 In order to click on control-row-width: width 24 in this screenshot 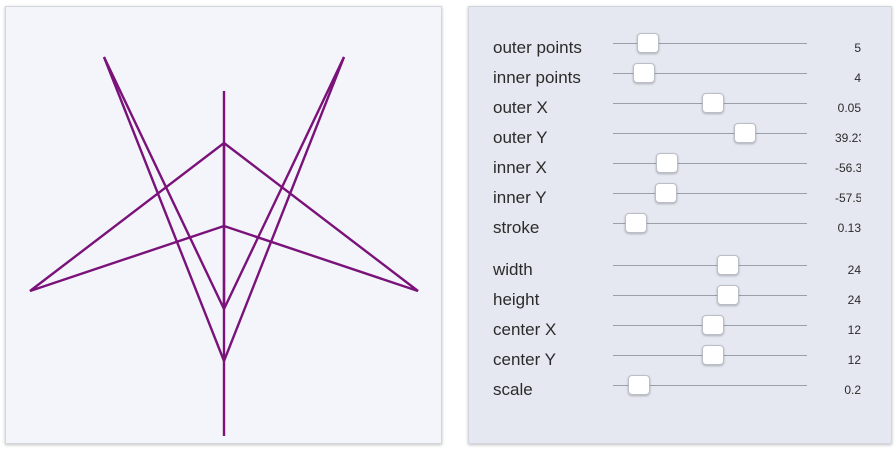, I will do `click(681, 270)`.